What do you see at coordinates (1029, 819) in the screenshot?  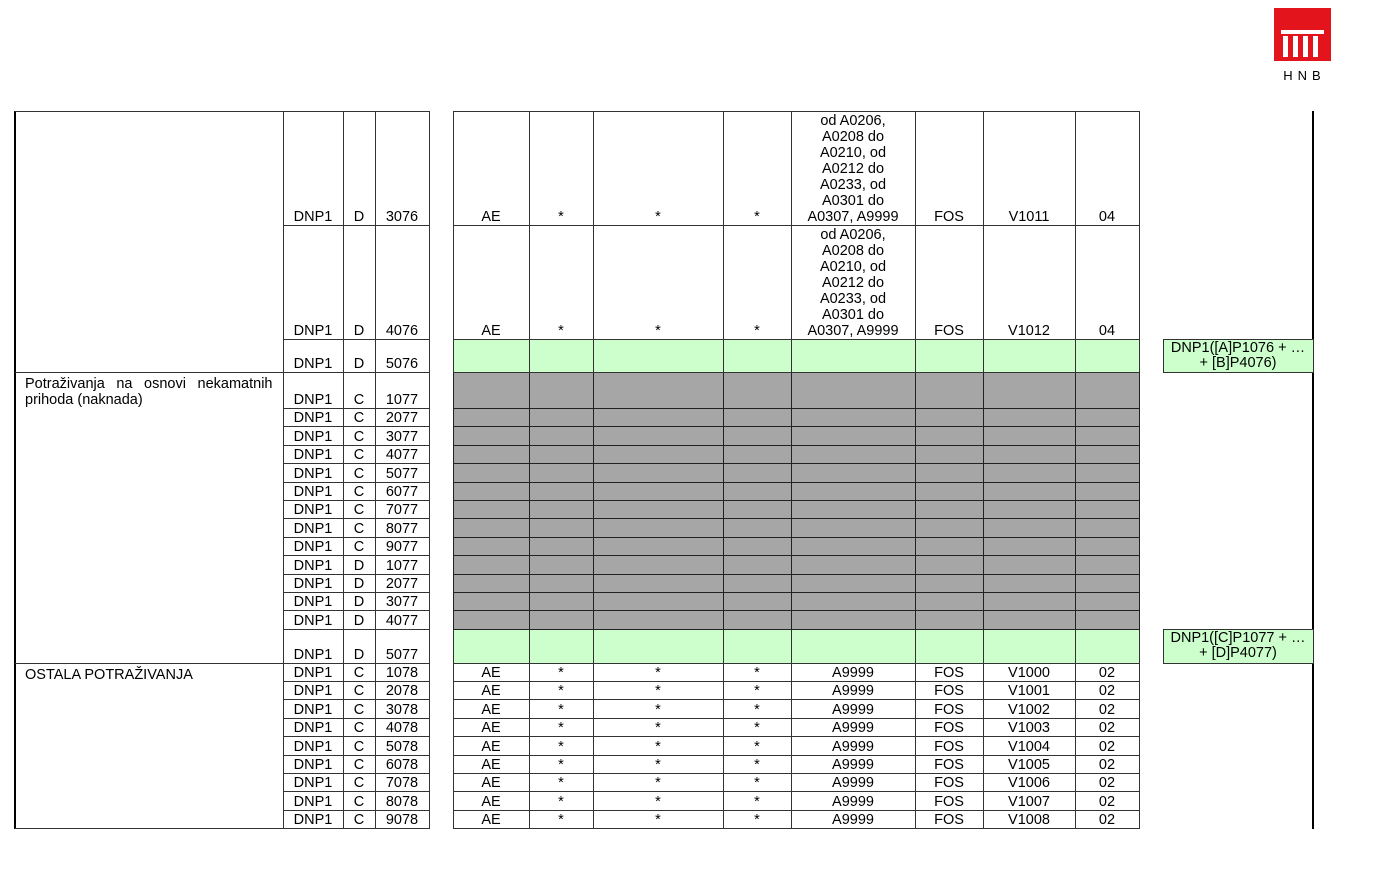 I see `v-cell: V1008` at bounding box center [1029, 819].